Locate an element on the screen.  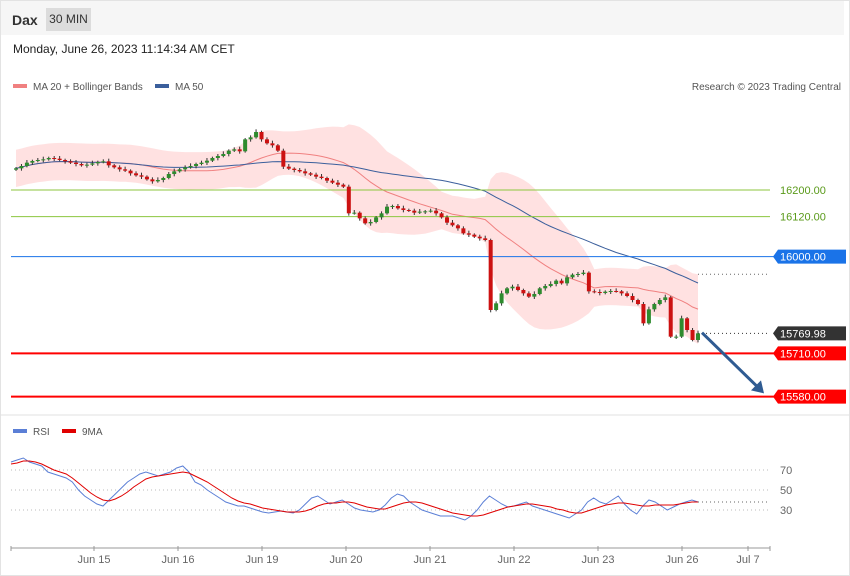
rsi-pane: 70 50 30 is located at coordinates (401, 489).